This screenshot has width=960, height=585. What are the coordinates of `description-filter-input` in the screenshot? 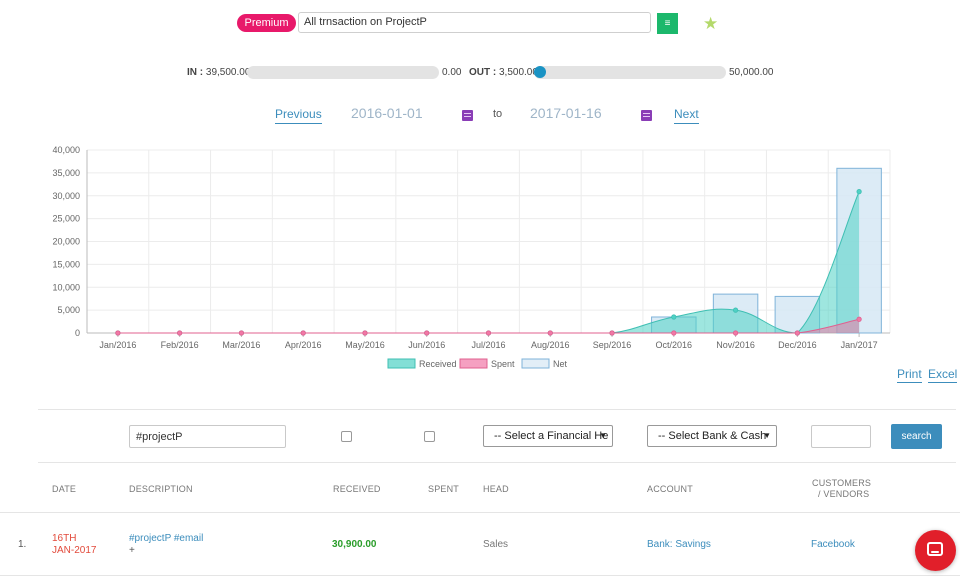 It's located at (207, 436).